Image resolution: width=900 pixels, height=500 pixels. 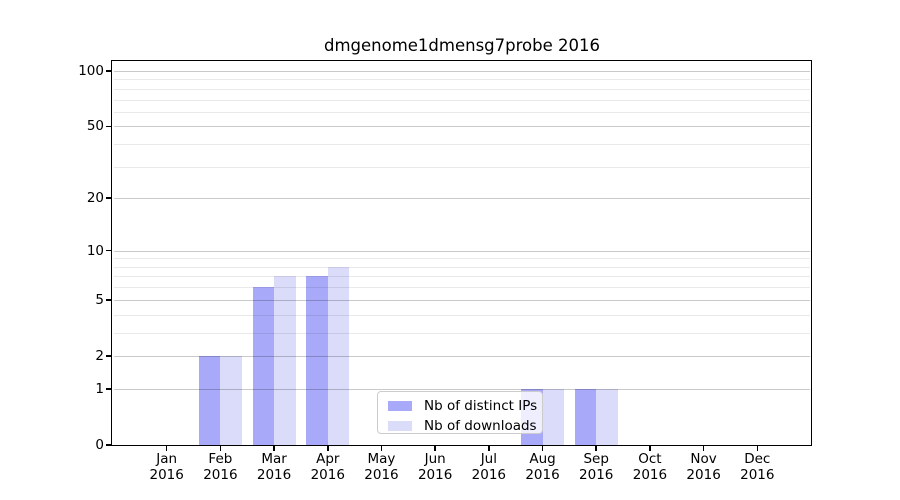 I want to click on legend-item-downloads: Nb of downloads, so click(x=461, y=426).